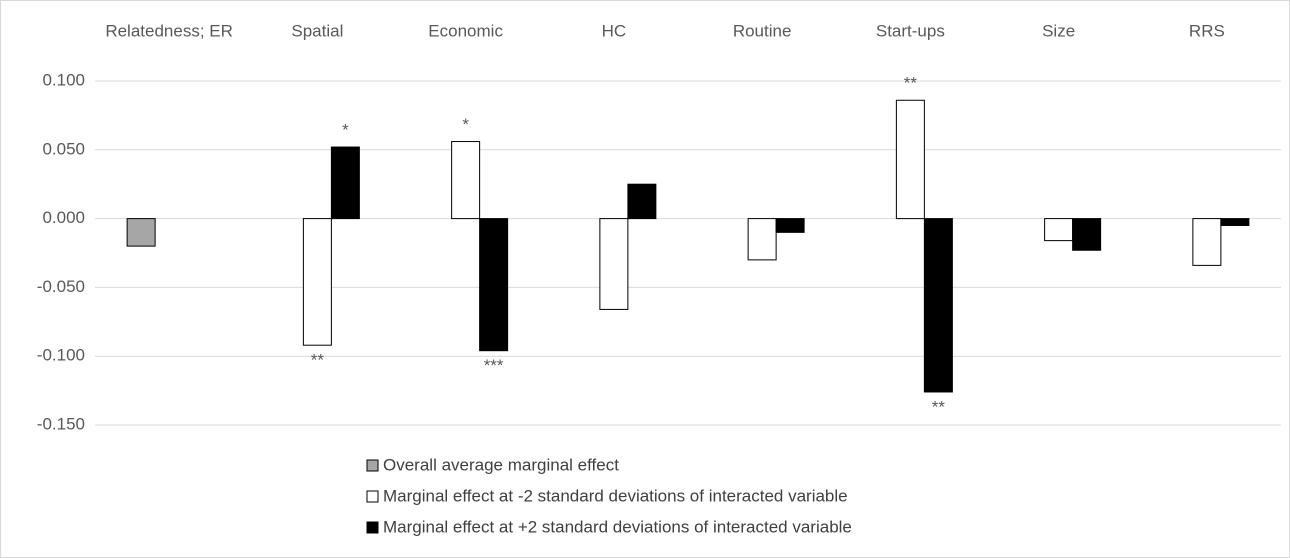  I want to click on y-tick-label: 0.000, so click(63, 217).